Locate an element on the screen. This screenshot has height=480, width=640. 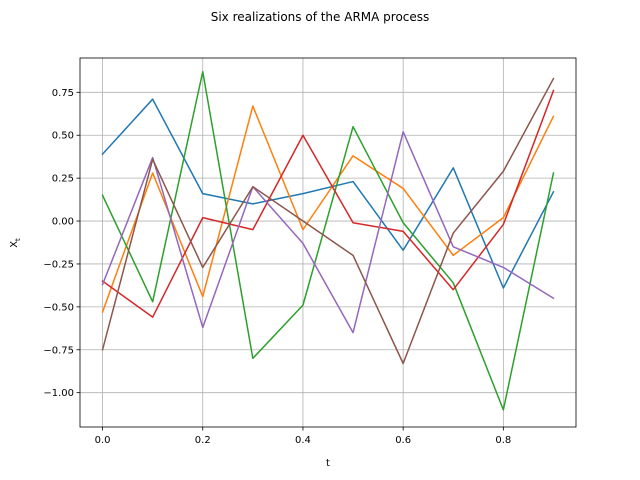
y-axis-label-subscript: t is located at coordinates (18, 239).